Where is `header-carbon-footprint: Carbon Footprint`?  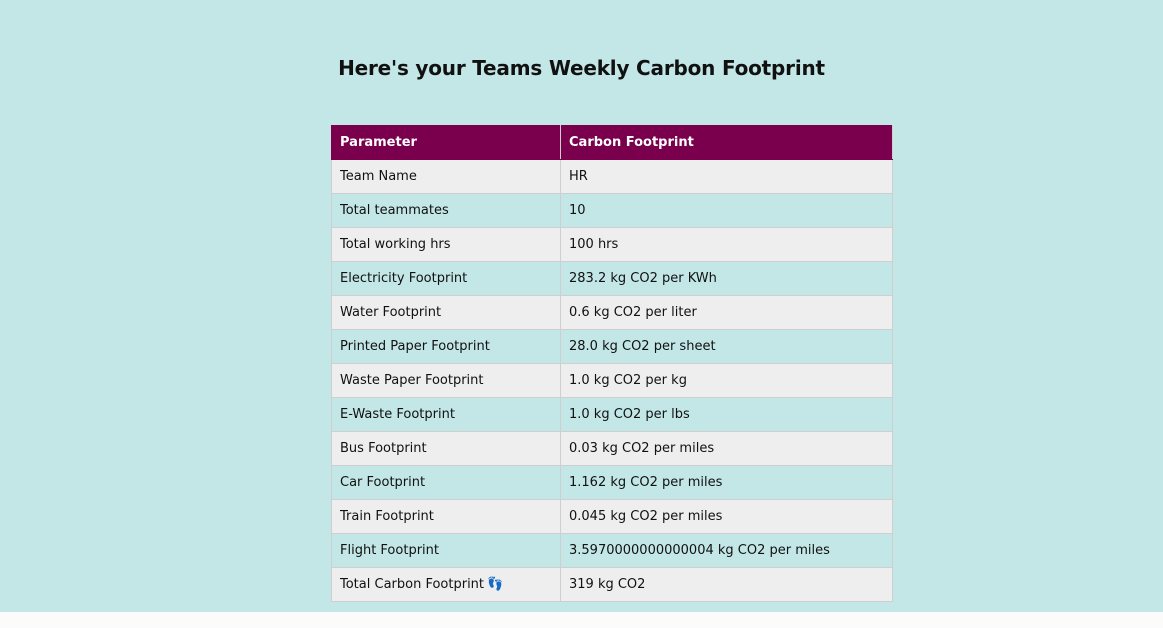 header-carbon-footprint: Carbon Footprint is located at coordinates (726, 142).